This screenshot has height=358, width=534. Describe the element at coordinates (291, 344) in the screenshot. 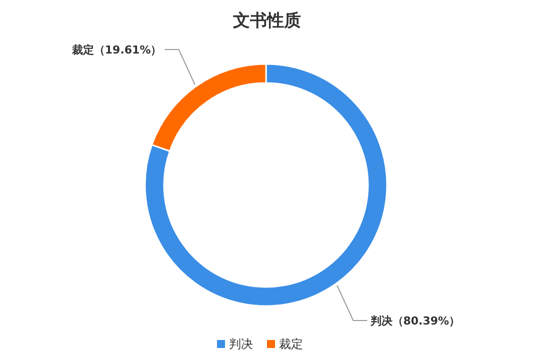

I see `legend-label: 裁定` at that location.